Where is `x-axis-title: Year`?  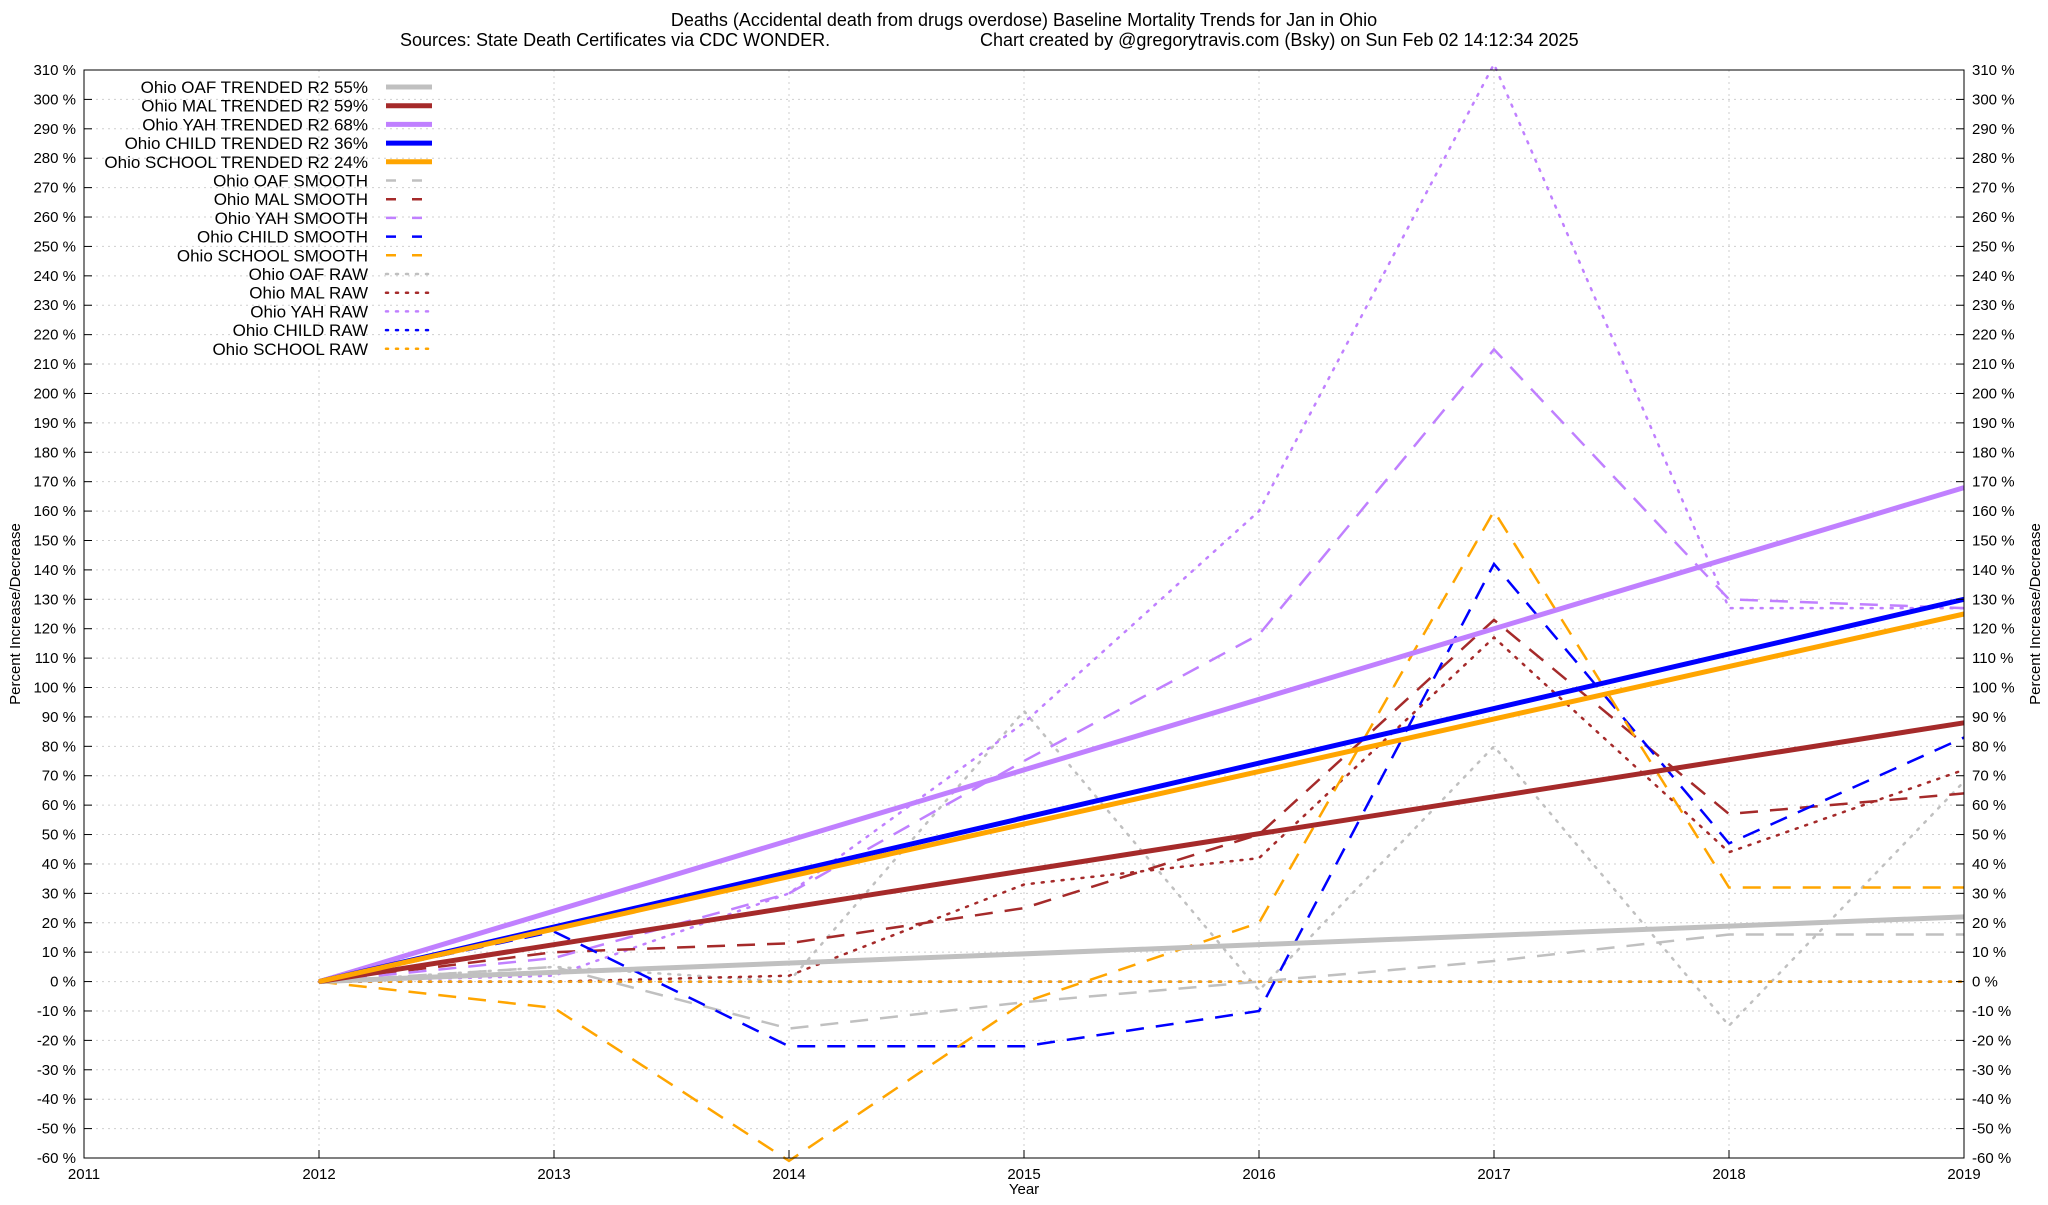 x-axis-title: Year is located at coordinates (1024, 1189).